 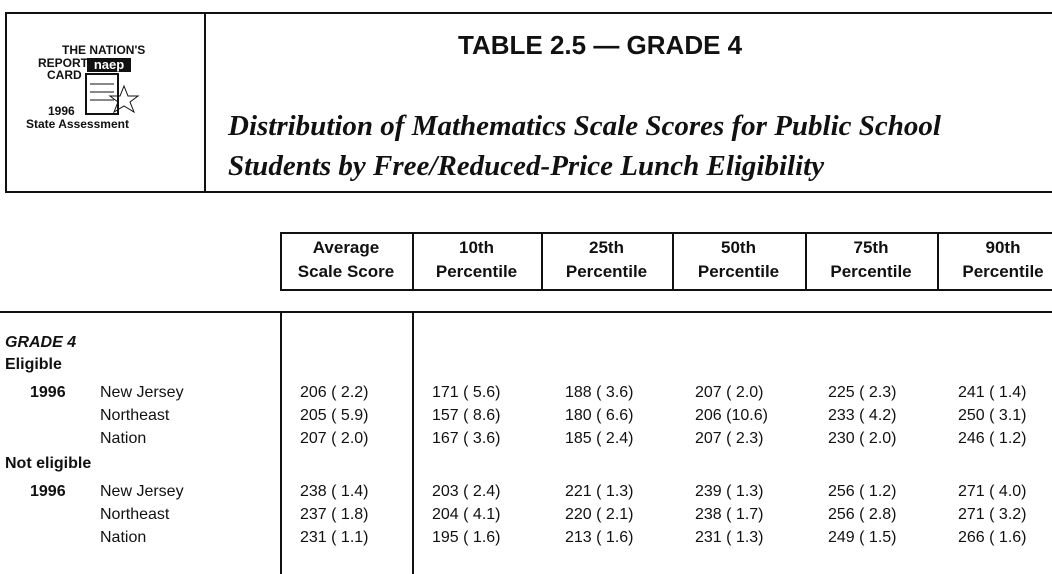 I want to click on cell: 241 ( 1.4), so click(x=992, y=392).